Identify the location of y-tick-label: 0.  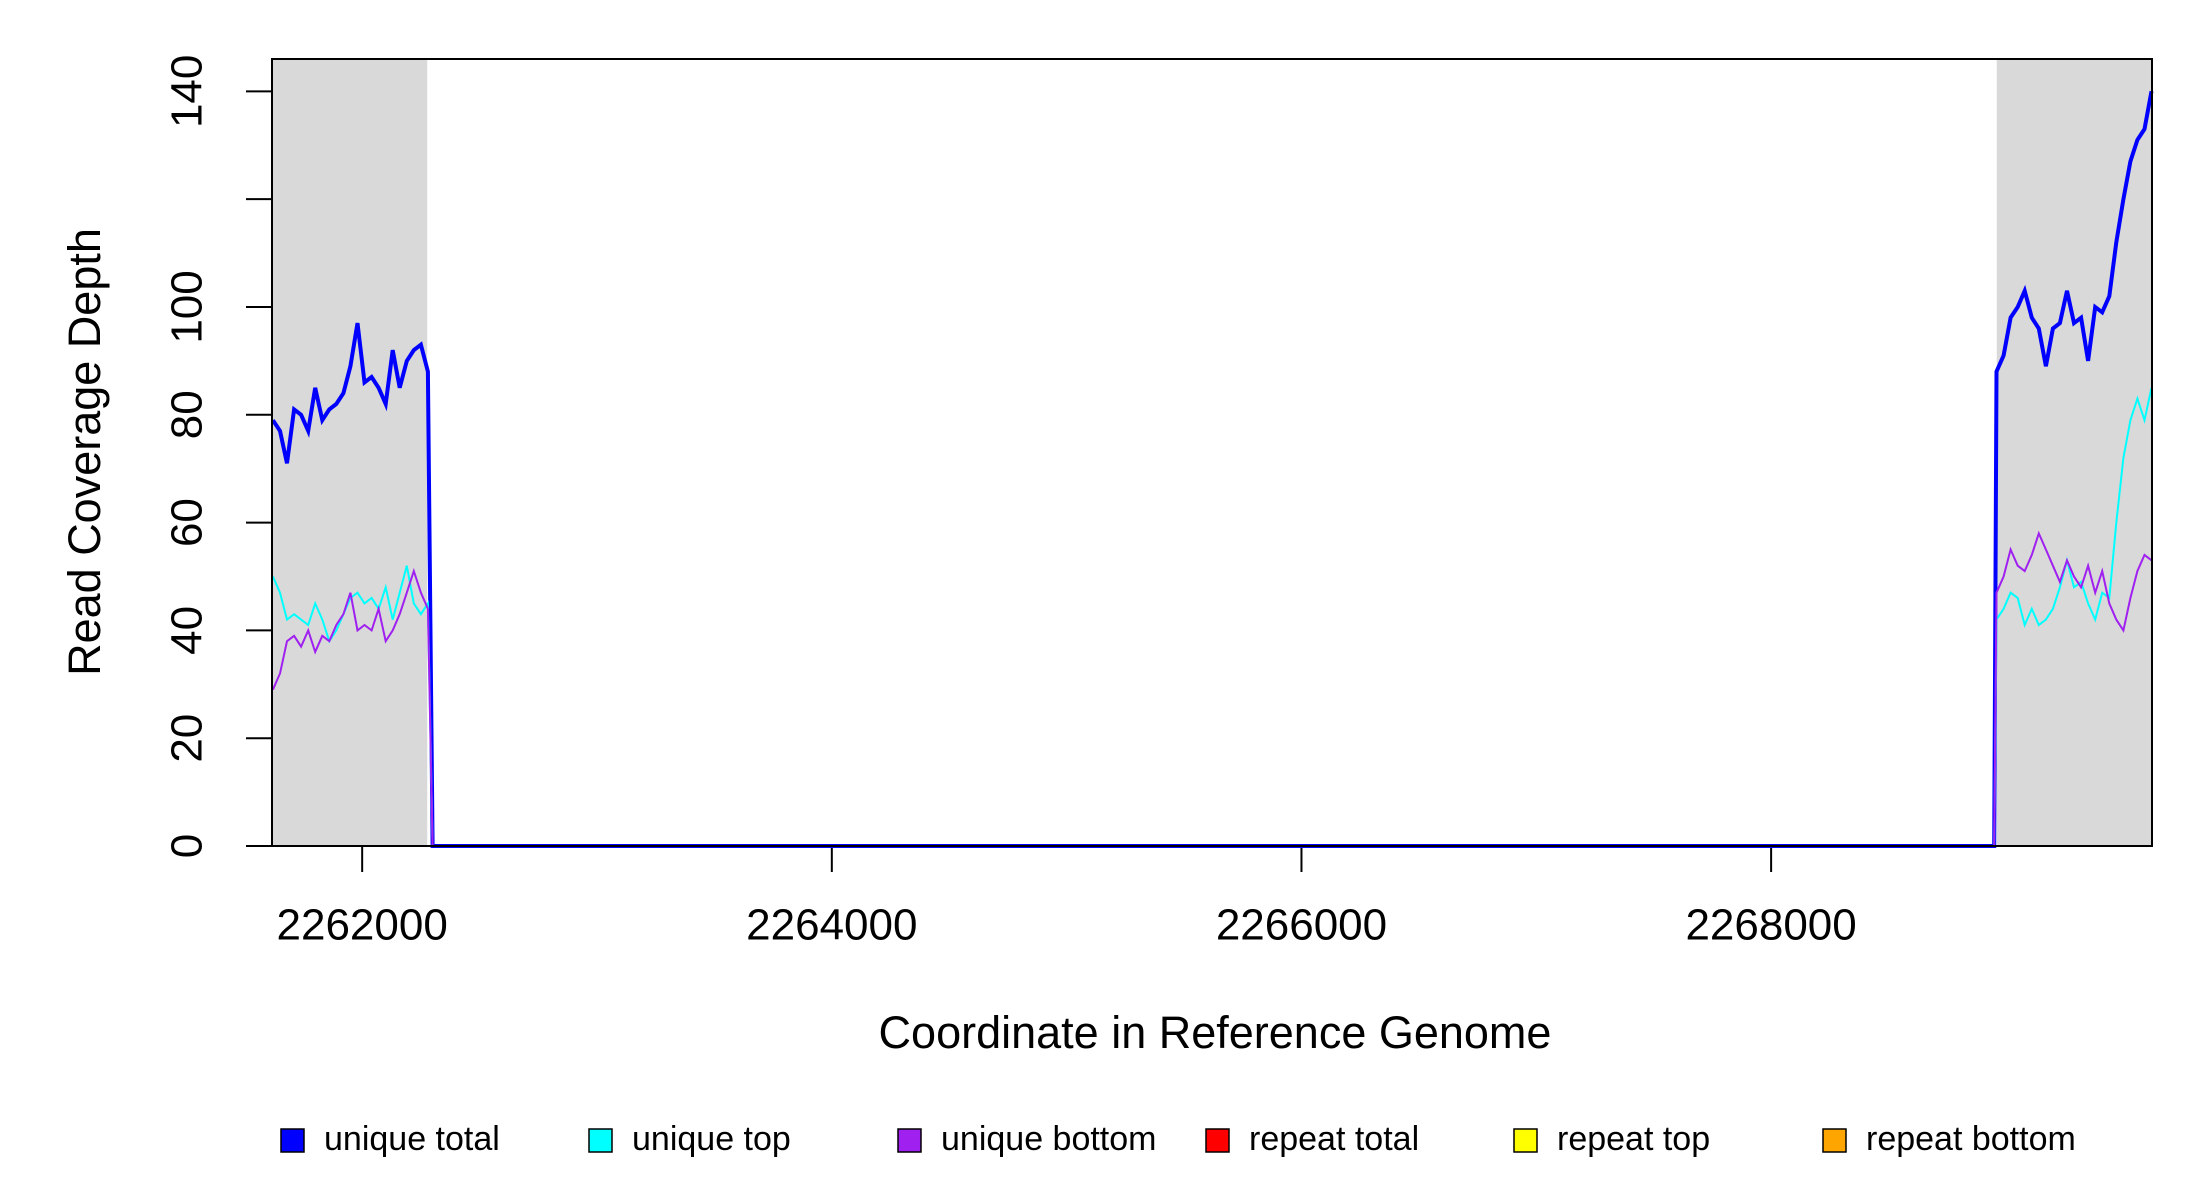
(187, 846).